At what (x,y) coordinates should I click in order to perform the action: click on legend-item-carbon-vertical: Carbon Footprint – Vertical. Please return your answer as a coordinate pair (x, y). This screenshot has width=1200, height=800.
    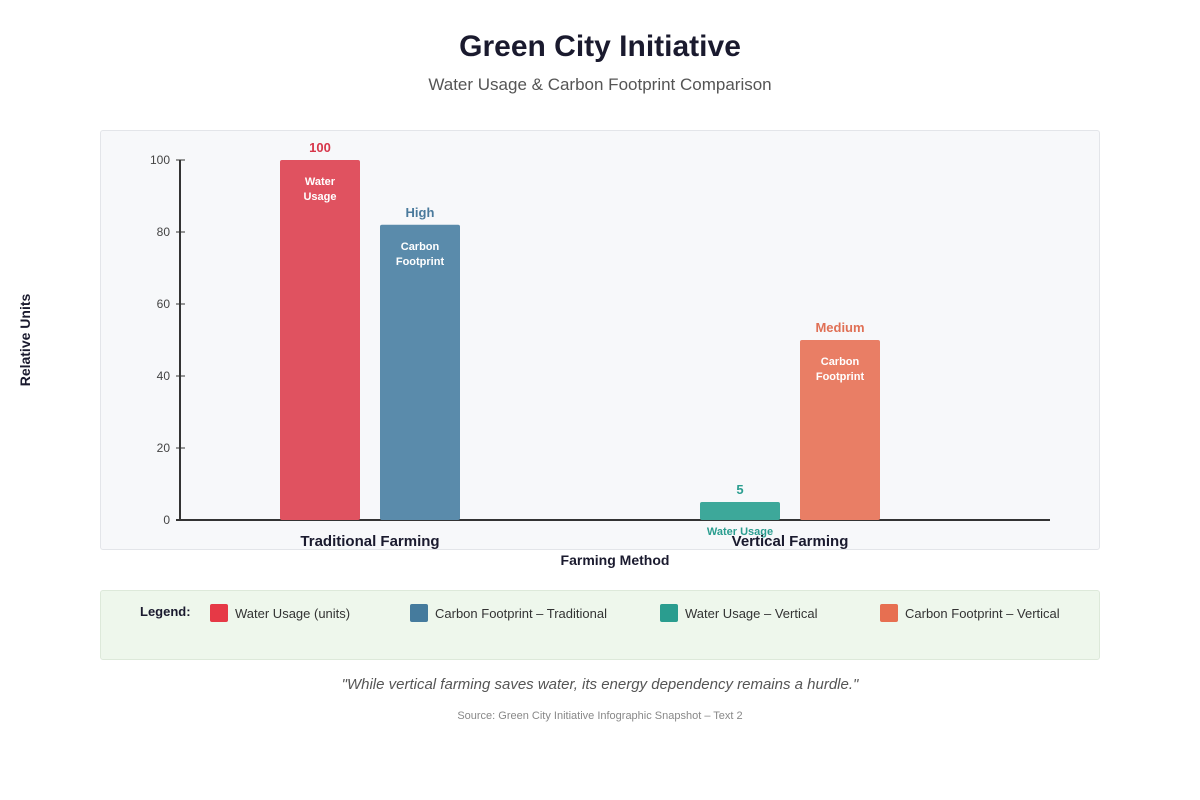
    Looking at the image, I should click on (970, 613).